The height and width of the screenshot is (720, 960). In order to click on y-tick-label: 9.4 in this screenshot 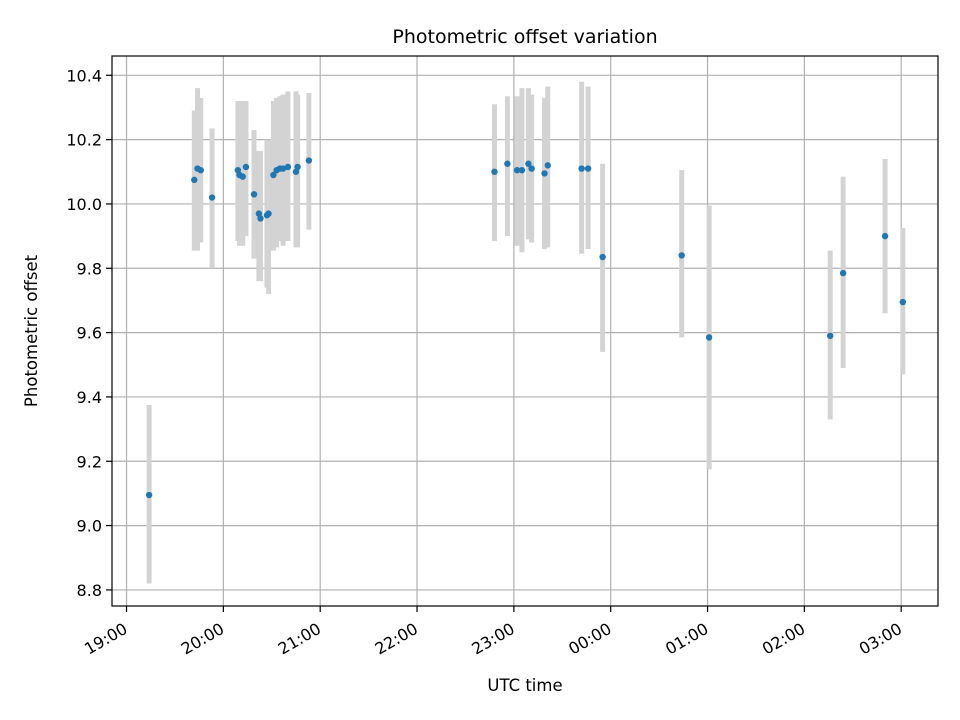, I will do `click(89, 397)`.